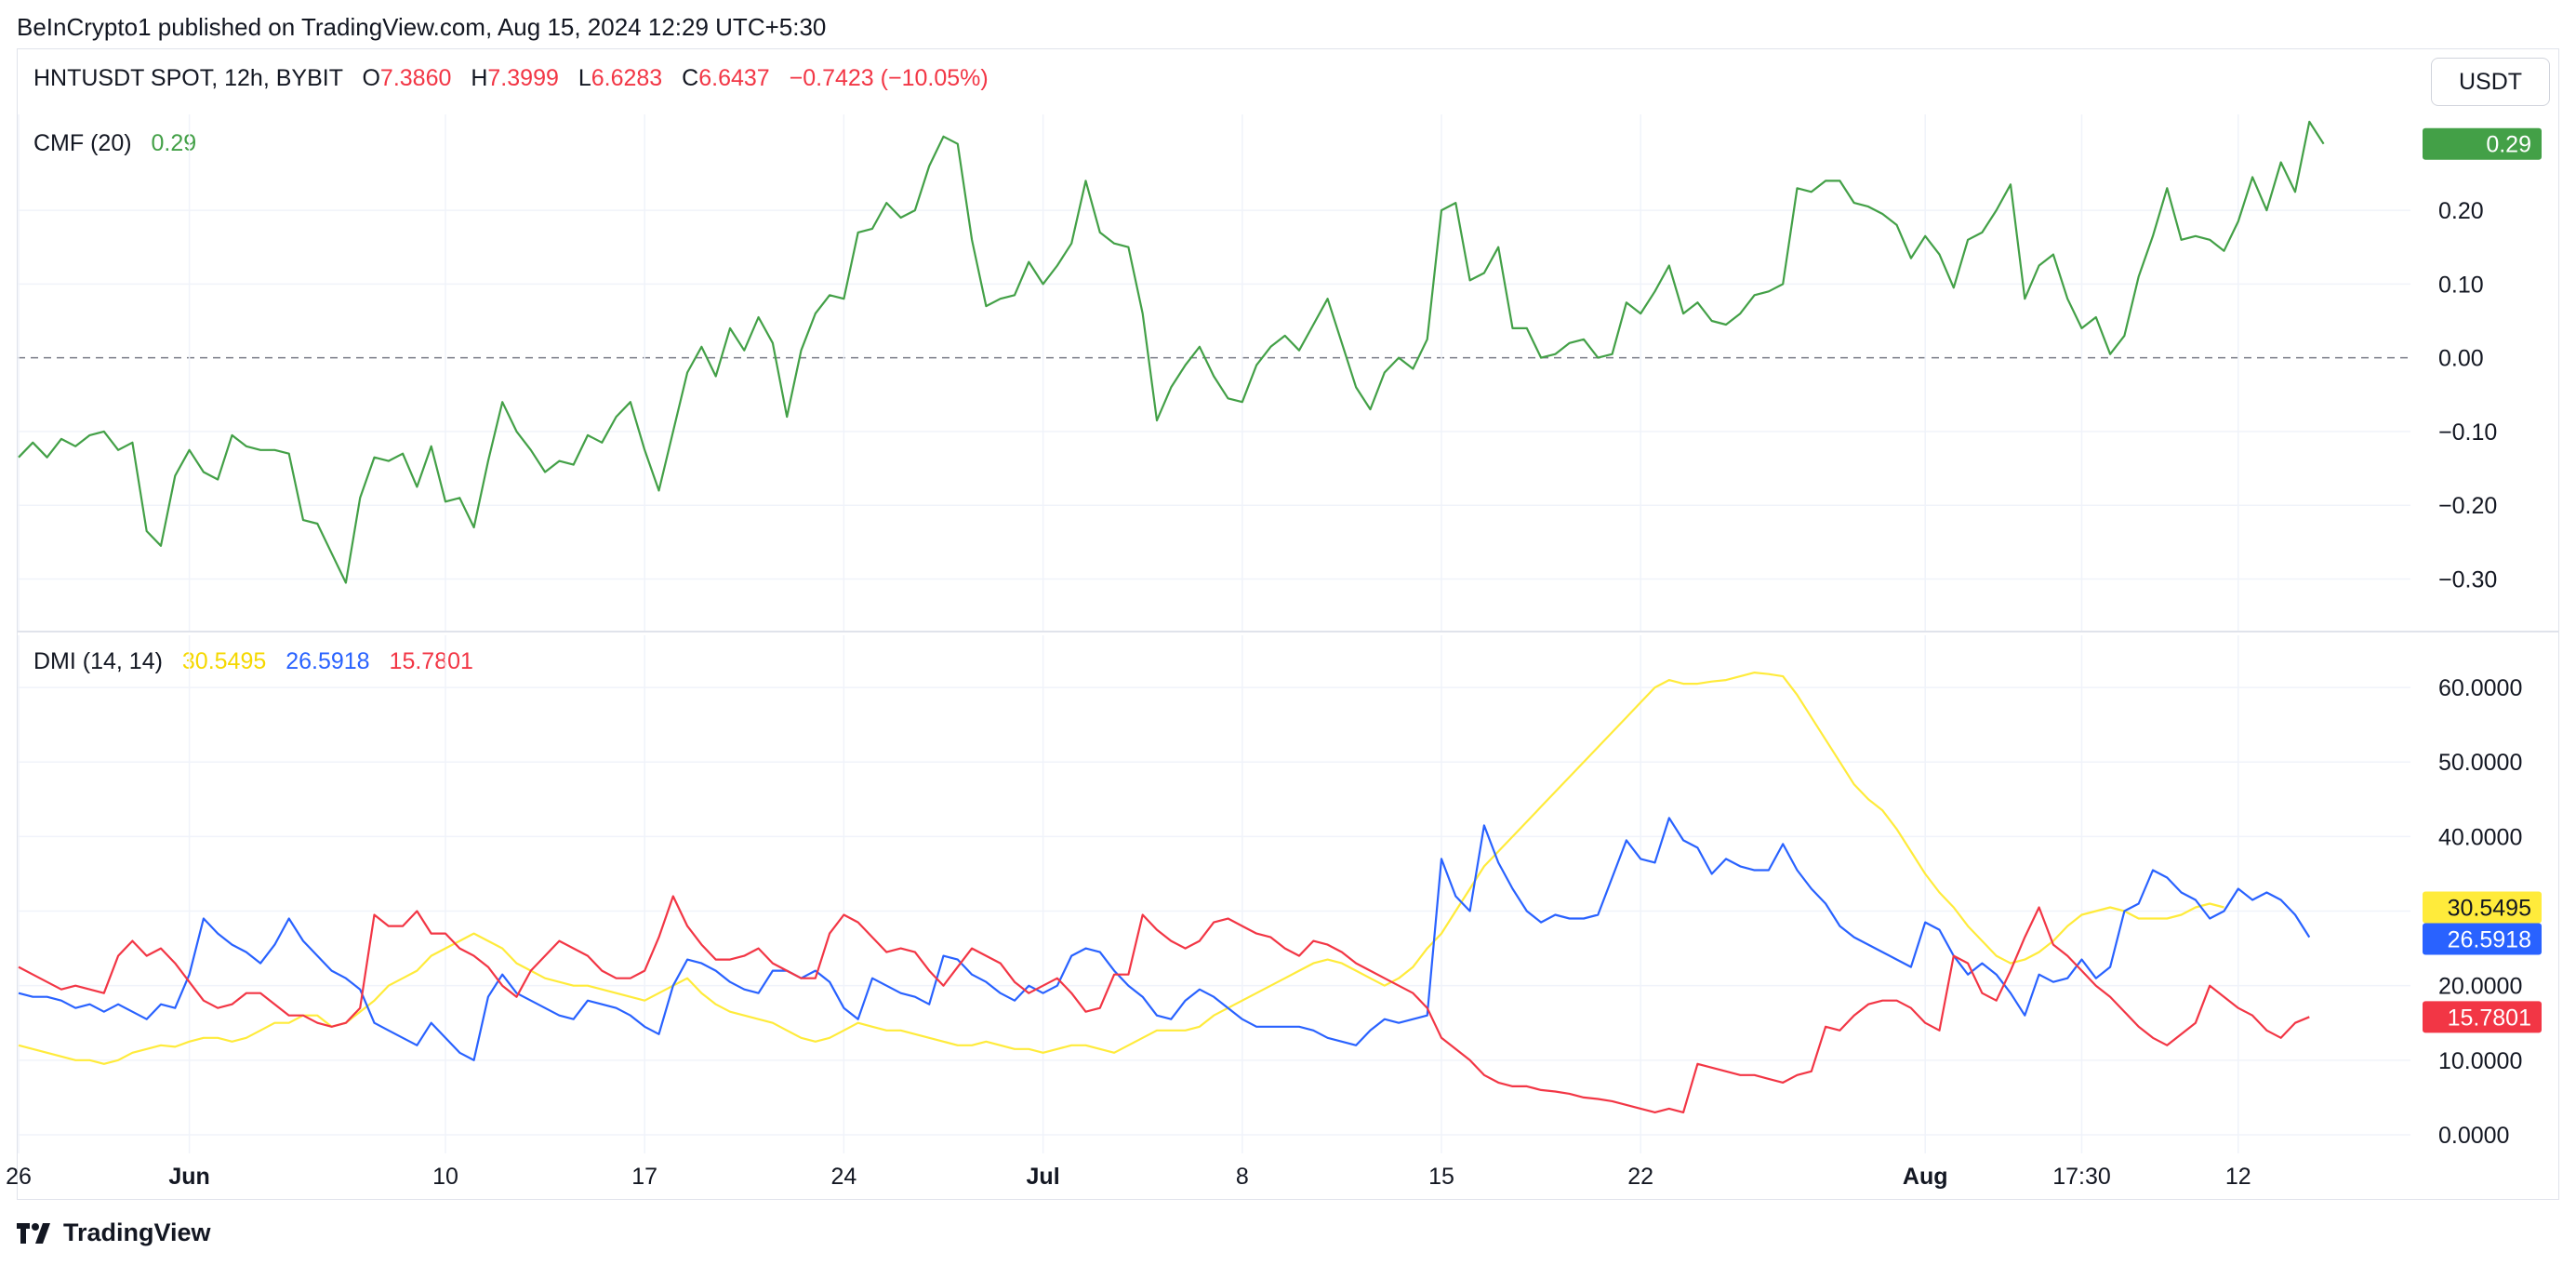 Image resolution: width=2576 pixels, height=1265 pixels. What do you see at coordinates (690, 78) in the screenshot?
I see `close-label: C` at bounding box center [690, 78].